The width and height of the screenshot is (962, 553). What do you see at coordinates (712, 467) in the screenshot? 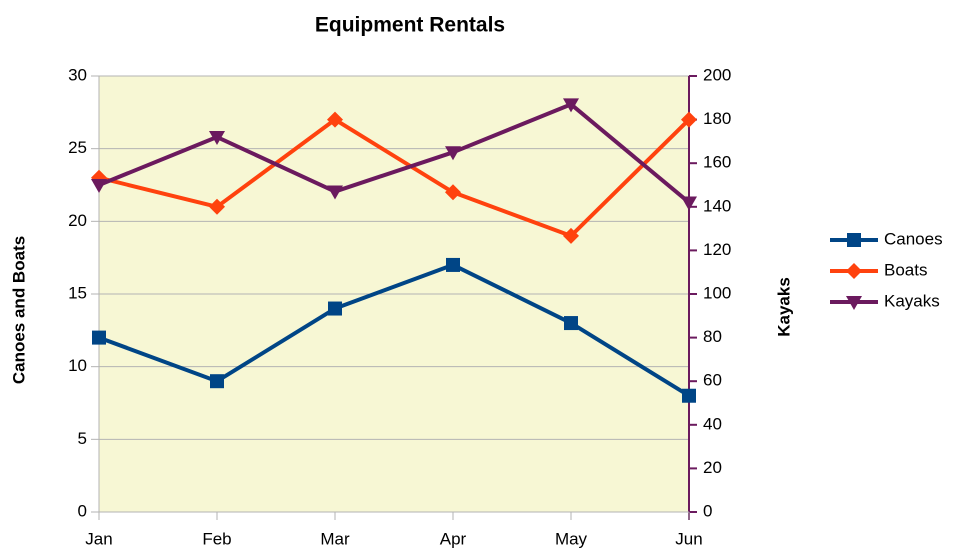
I see `y2-tick-label: 20` at bounding box center [712, 467].